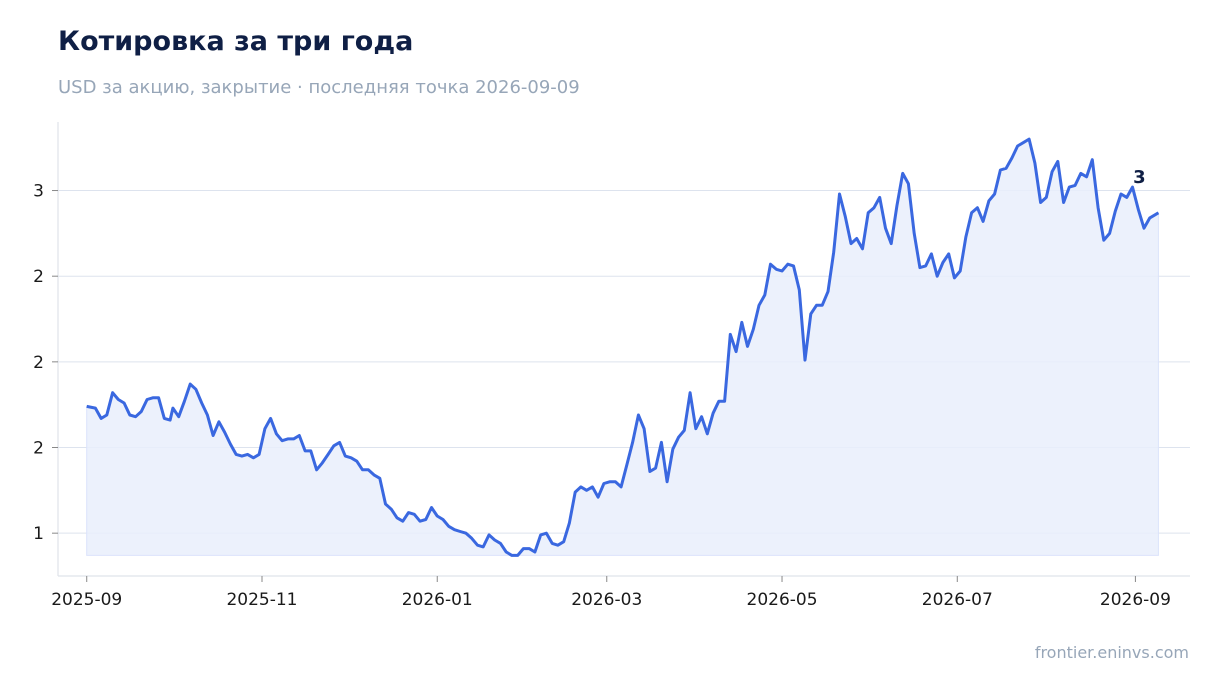 The image size is (1220, 693). Describe the element at coordinates (606, 600) in the screenshot. I see `x-tick-label: 2026-03` at that location.